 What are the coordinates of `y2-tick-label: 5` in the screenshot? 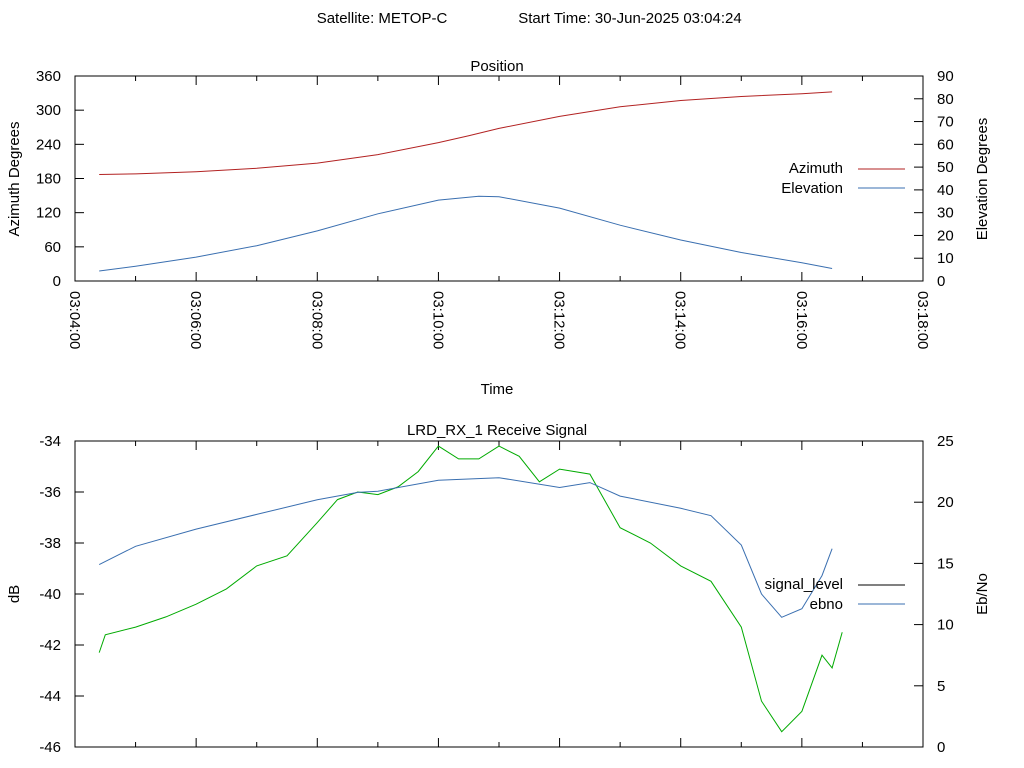 It's located at (941, 686).